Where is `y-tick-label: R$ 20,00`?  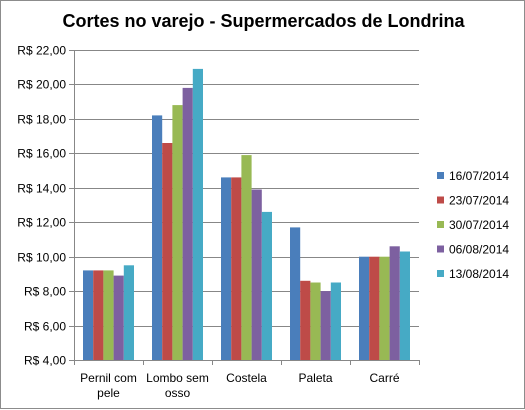 y-tick-label: R$ 20,00 is located at coordinates (41, 85).